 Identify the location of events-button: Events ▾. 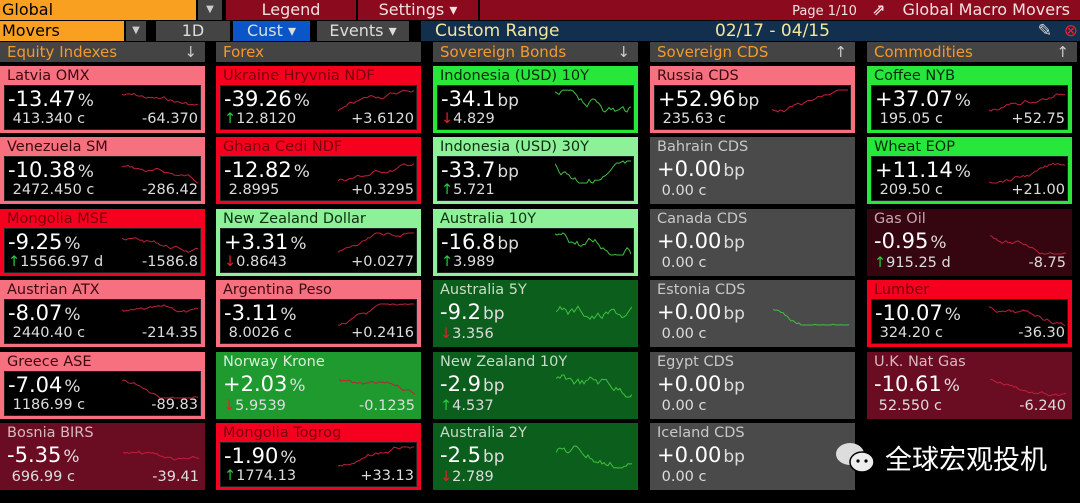
(363, 31).